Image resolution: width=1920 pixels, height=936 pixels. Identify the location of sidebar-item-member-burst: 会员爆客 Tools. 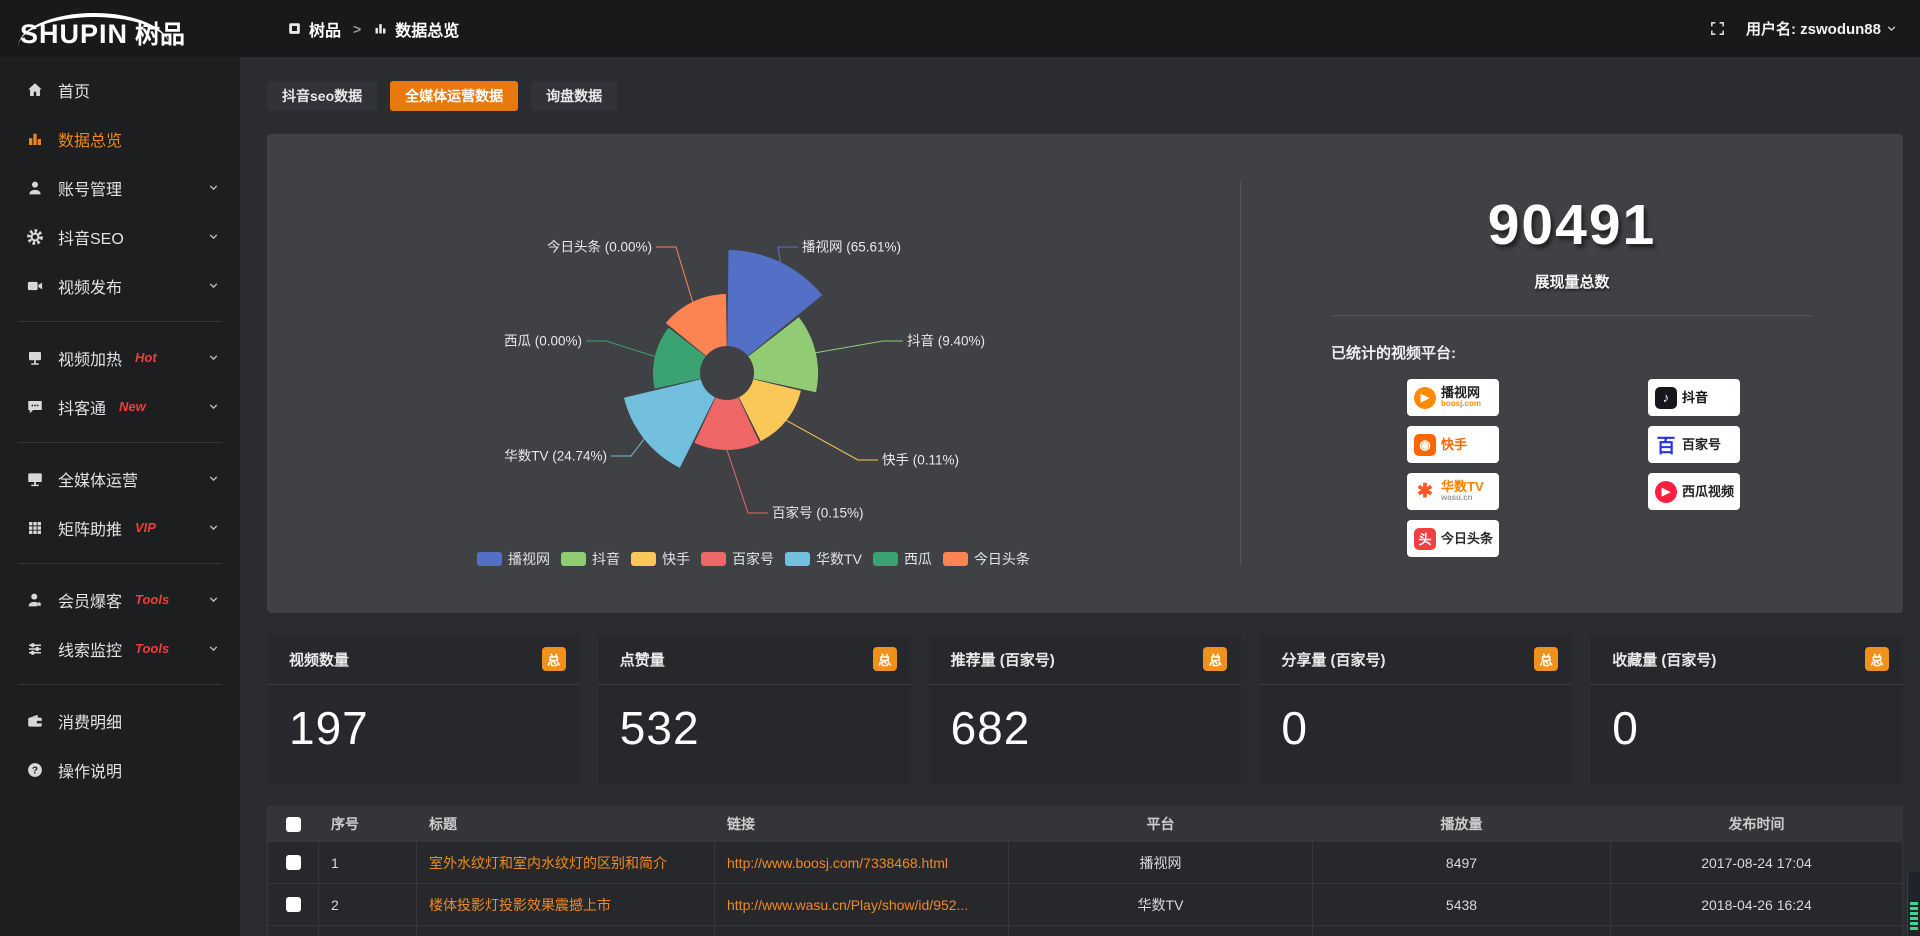
(120, 599).